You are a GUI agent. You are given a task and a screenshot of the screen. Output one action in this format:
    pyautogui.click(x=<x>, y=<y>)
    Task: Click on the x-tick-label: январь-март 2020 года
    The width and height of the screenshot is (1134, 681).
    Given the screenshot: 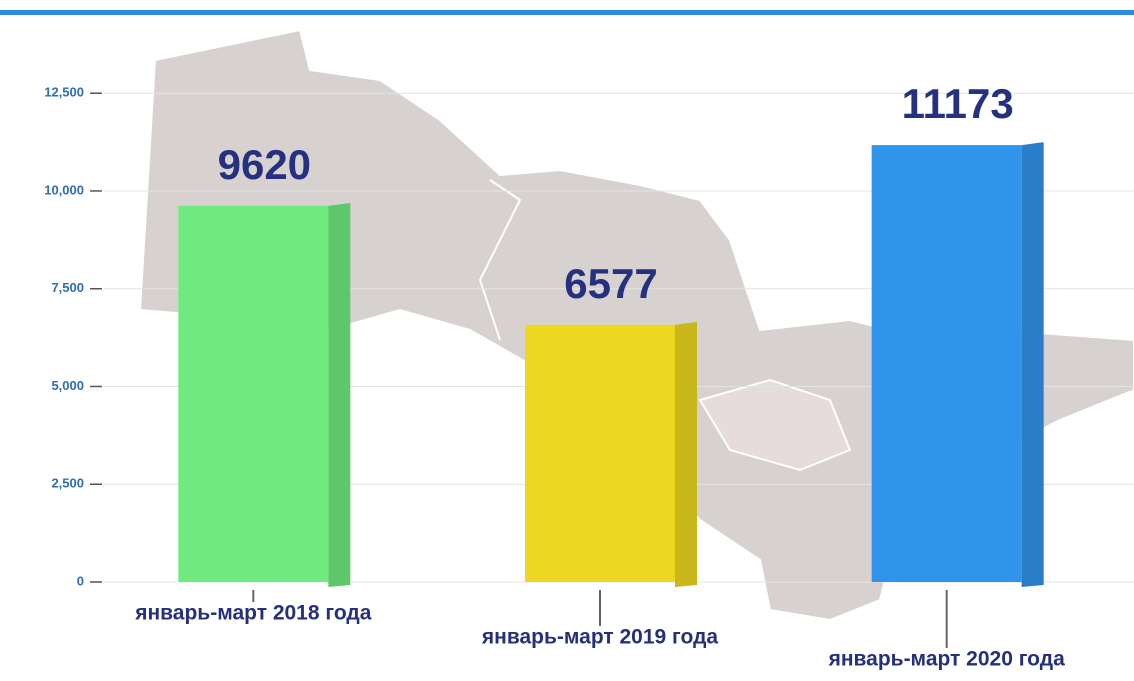 What is the action you would take?
    pyautogui.click(x=946, y=659)
    